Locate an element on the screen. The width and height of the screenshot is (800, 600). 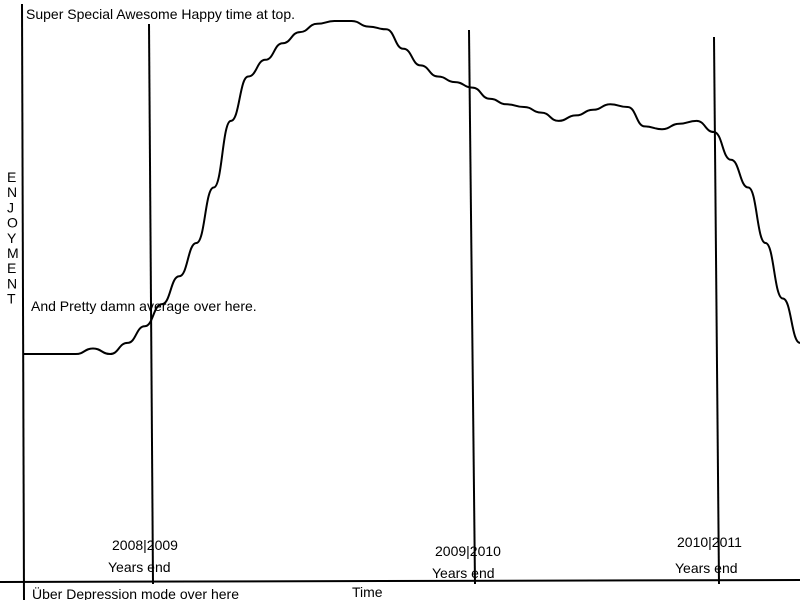
y-axis-label-letter: O is located at coordinates (12, 223).